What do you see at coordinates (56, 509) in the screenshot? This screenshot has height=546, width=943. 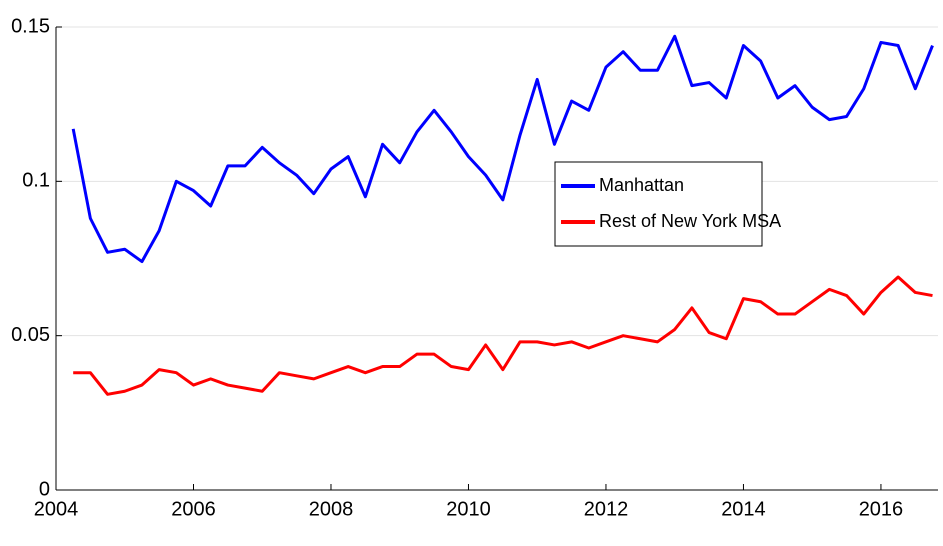 I see `x-tick-label: 2004` at bounding box center [56, 509].